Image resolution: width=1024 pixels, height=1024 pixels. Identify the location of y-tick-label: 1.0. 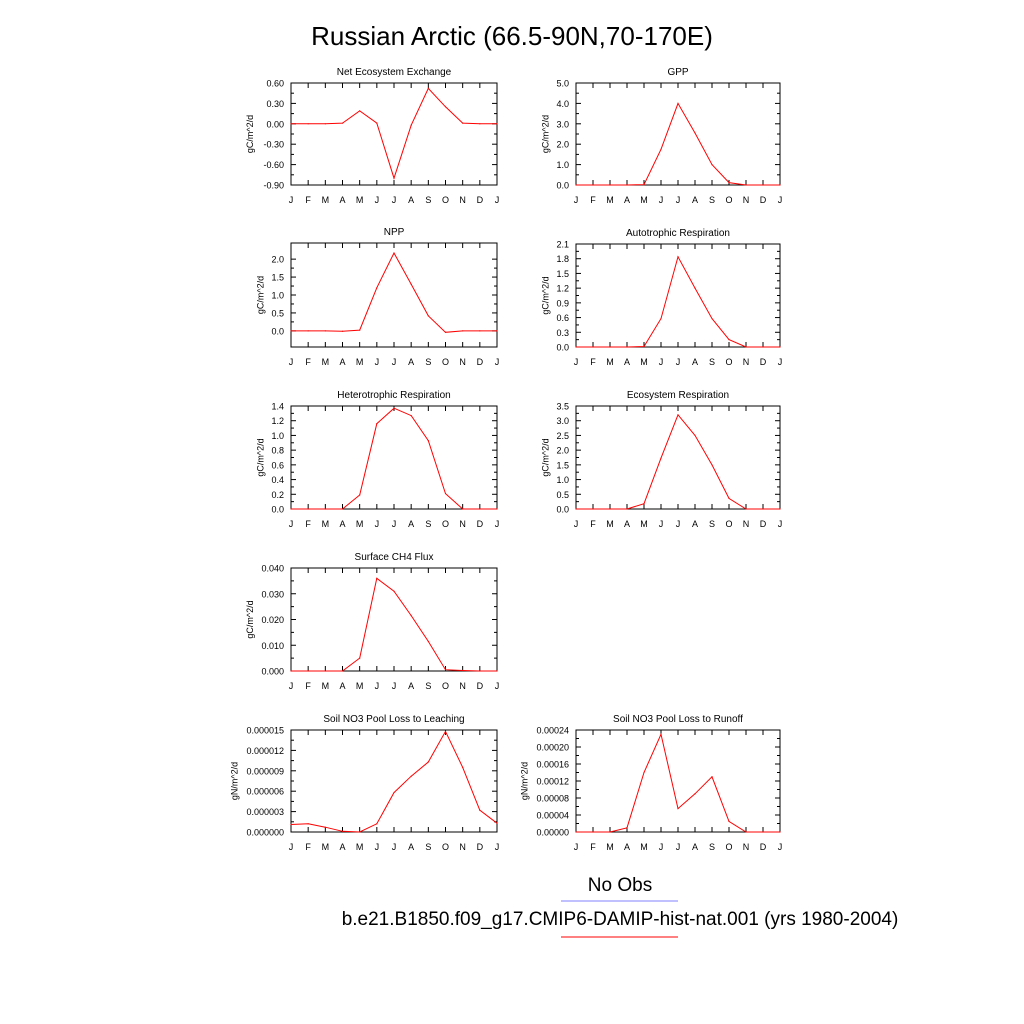
(277, 296).